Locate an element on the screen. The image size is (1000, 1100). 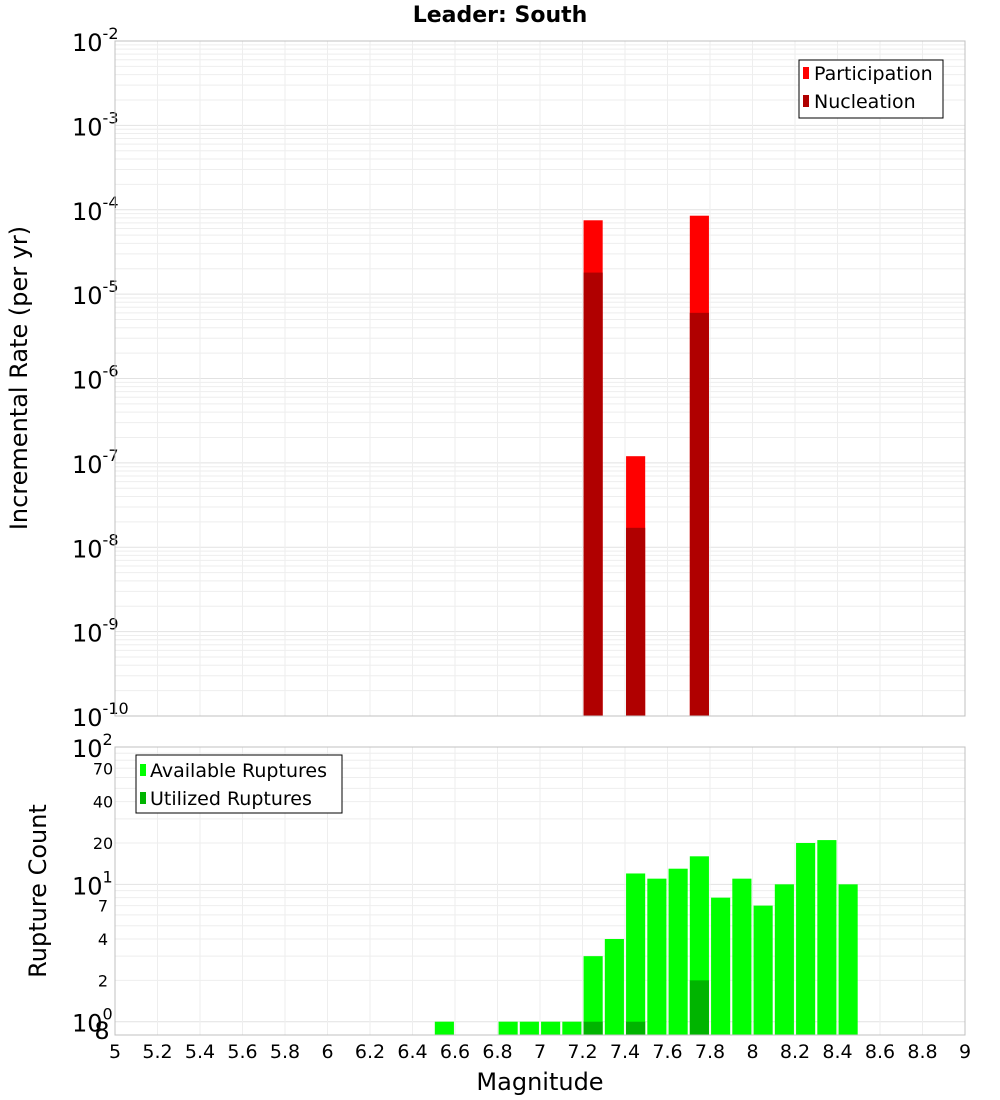
x-axis-label: Magnitude is located at coordinates (539, 1082).